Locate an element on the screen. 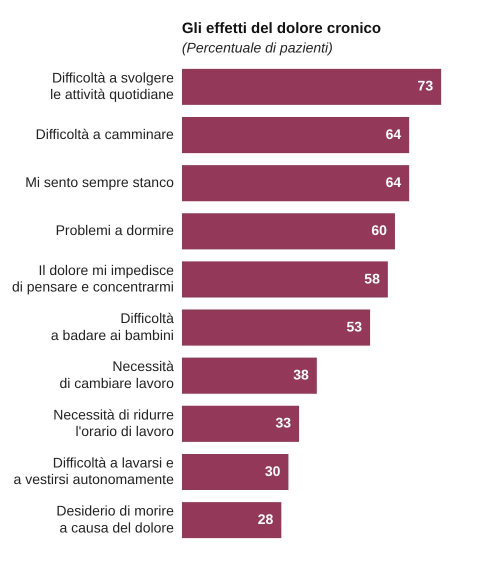 This screenshot has height=569, width=486. data-label: 58 is located at coordinates (372, 278).